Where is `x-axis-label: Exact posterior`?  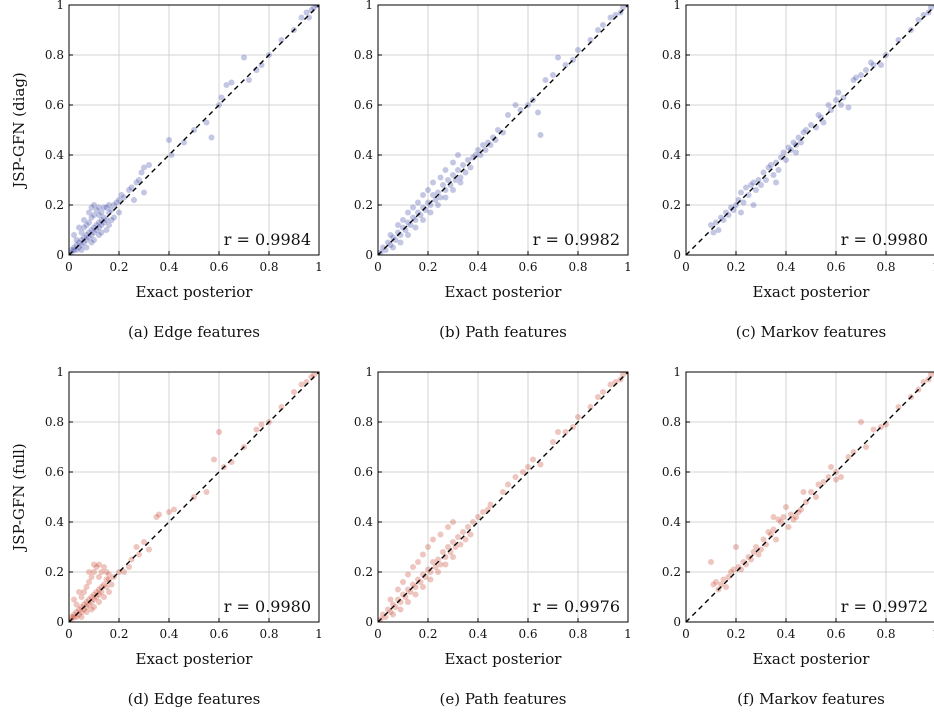
x-axis-label: Exact posterior is located at coordinates (195, 292).